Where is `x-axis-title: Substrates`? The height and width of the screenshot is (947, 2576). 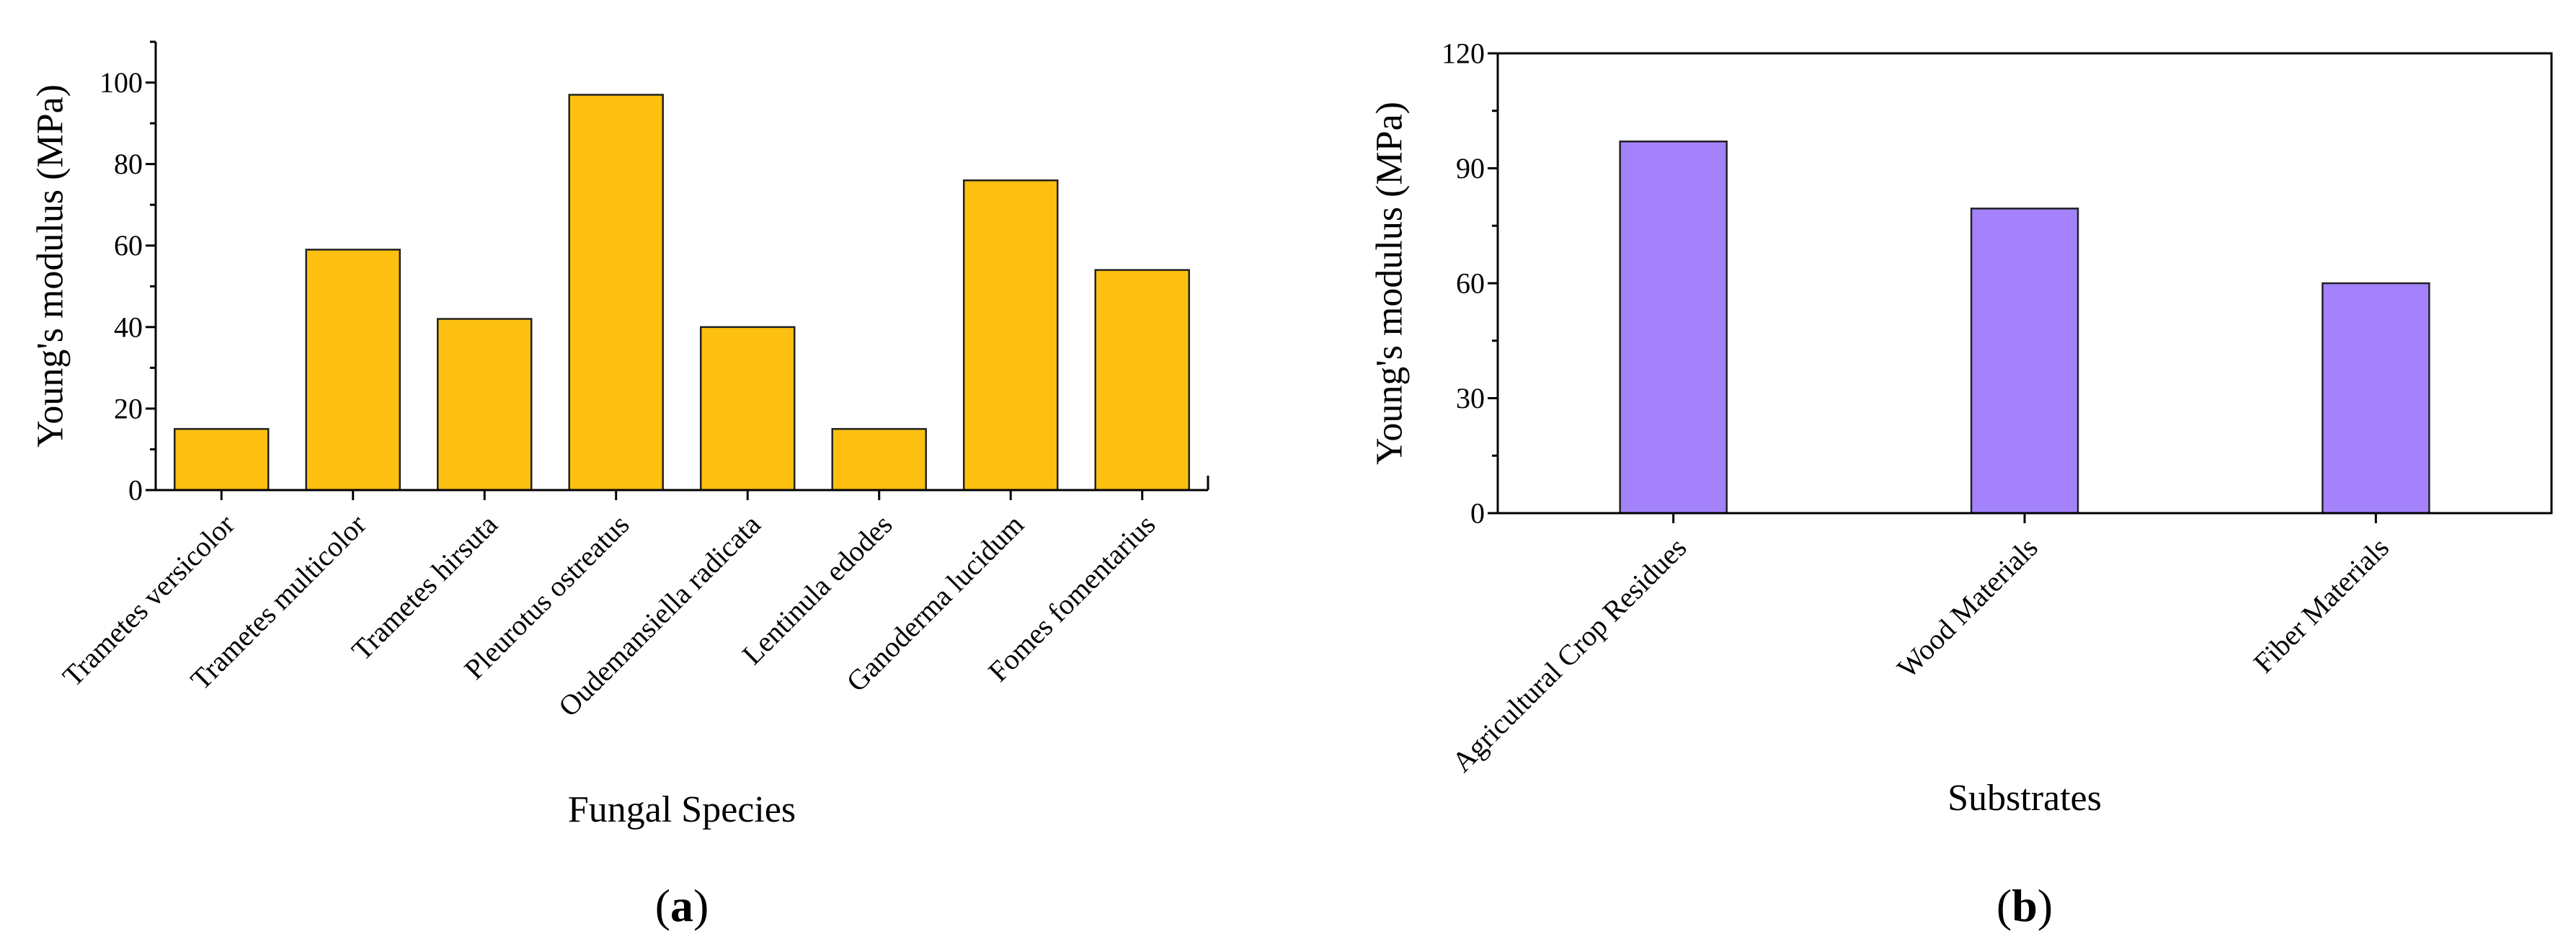
x-axis-title: Substrates is located at coordinates (2024, 798).